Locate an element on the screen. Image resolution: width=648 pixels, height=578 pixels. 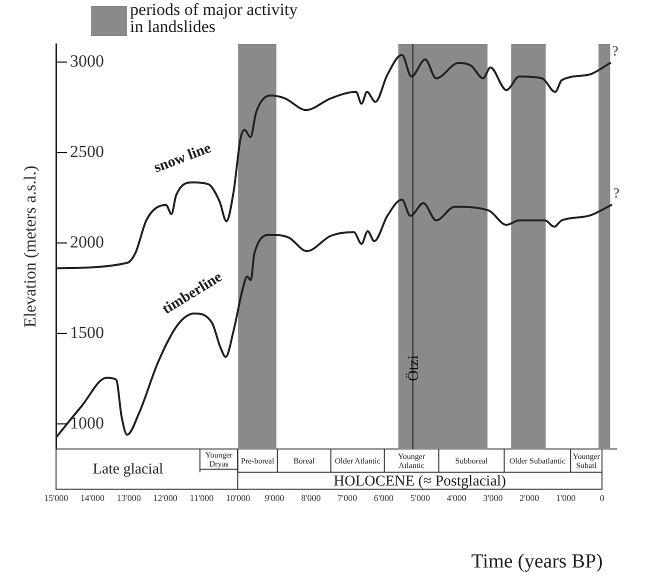
x-tick-label: 0 is located at coordinates (602, 497).